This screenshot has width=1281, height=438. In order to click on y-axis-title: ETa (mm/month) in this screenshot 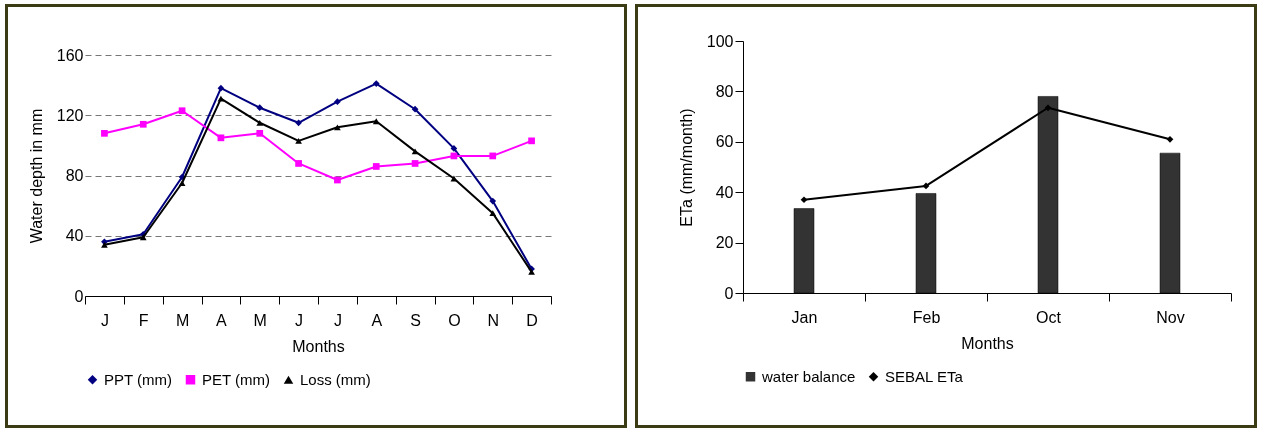, I will do `click(686, 167)`.